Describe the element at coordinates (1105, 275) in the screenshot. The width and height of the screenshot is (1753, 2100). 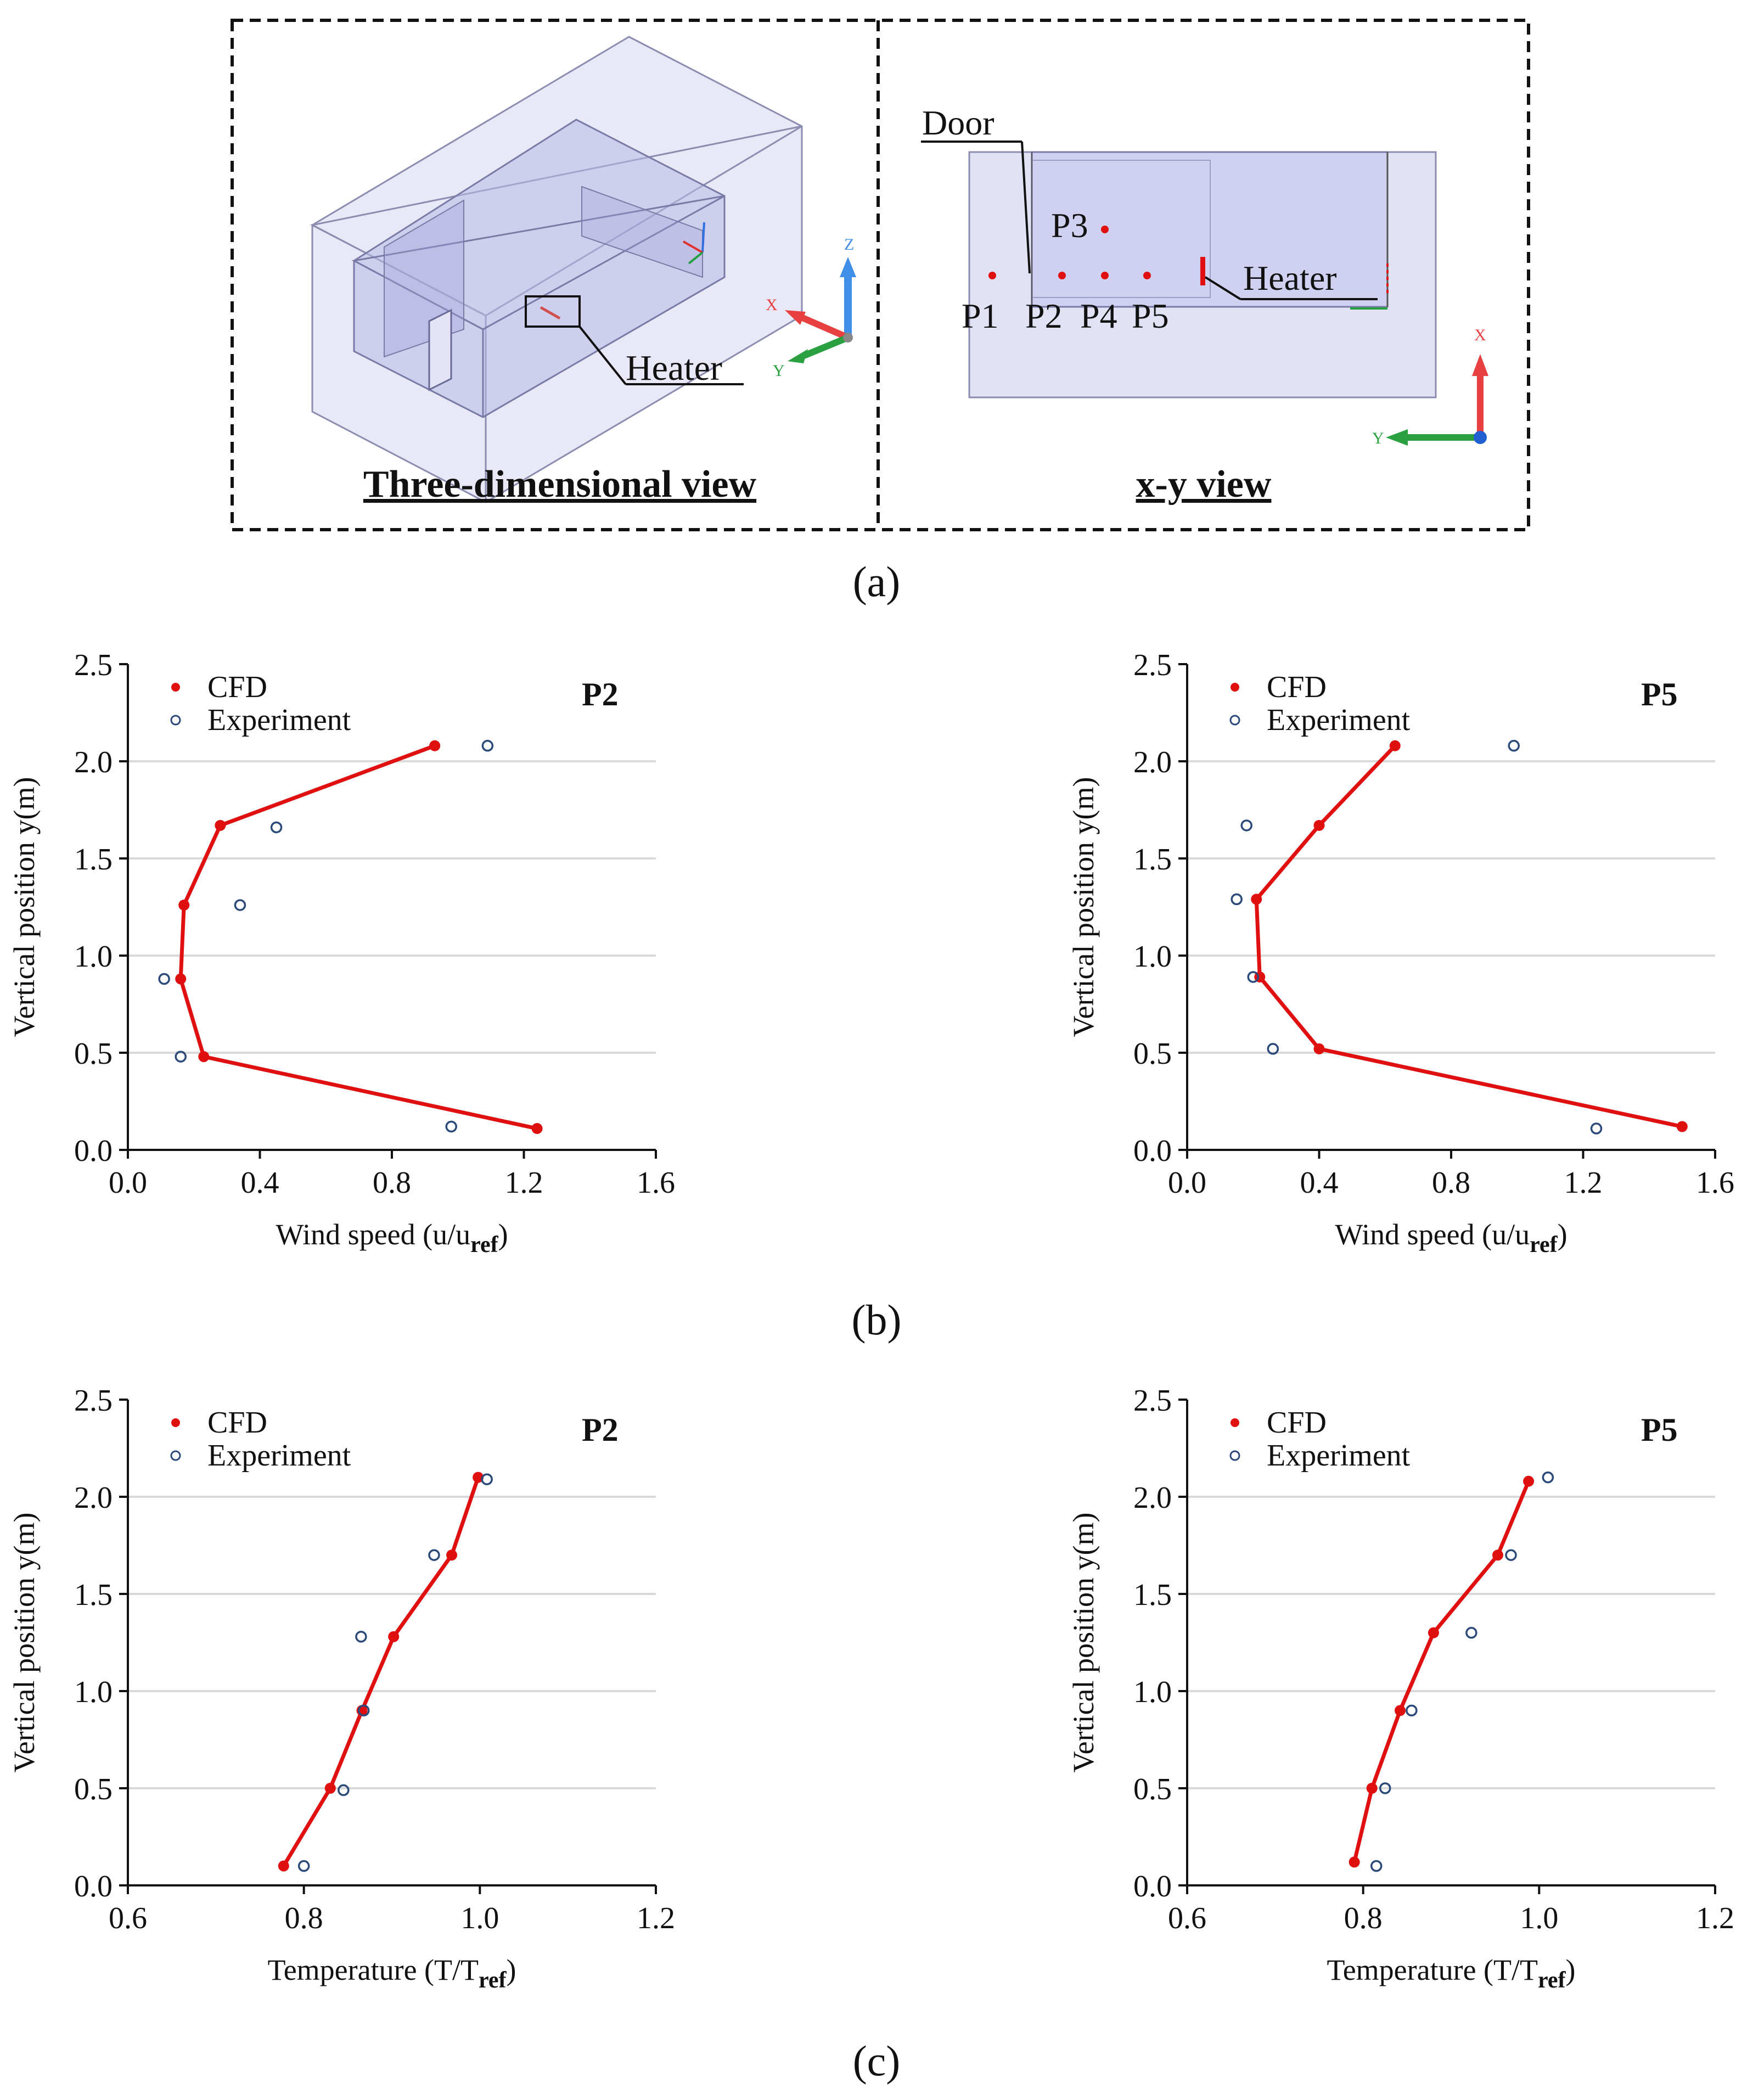
I see `point-p4-marker` at that location.